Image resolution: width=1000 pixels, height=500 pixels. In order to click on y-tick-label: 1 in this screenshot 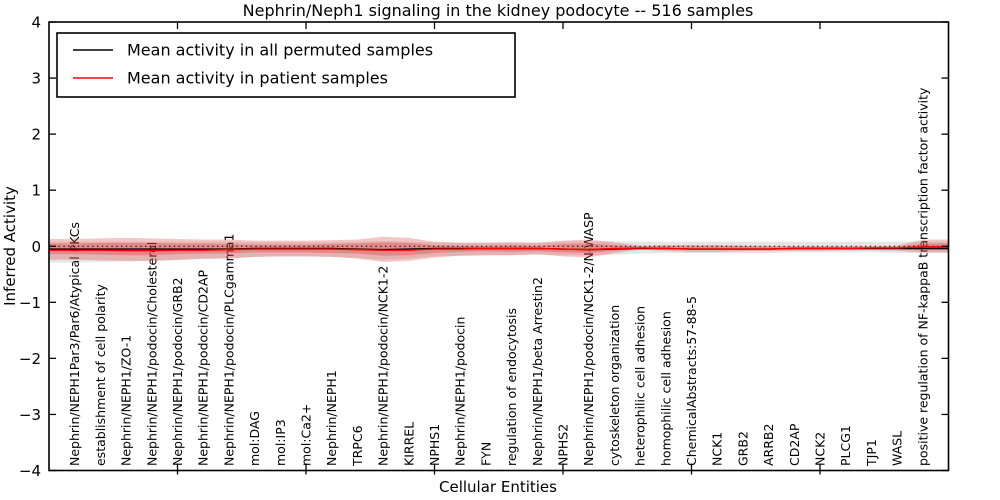, I will do `click(36, 191)`.